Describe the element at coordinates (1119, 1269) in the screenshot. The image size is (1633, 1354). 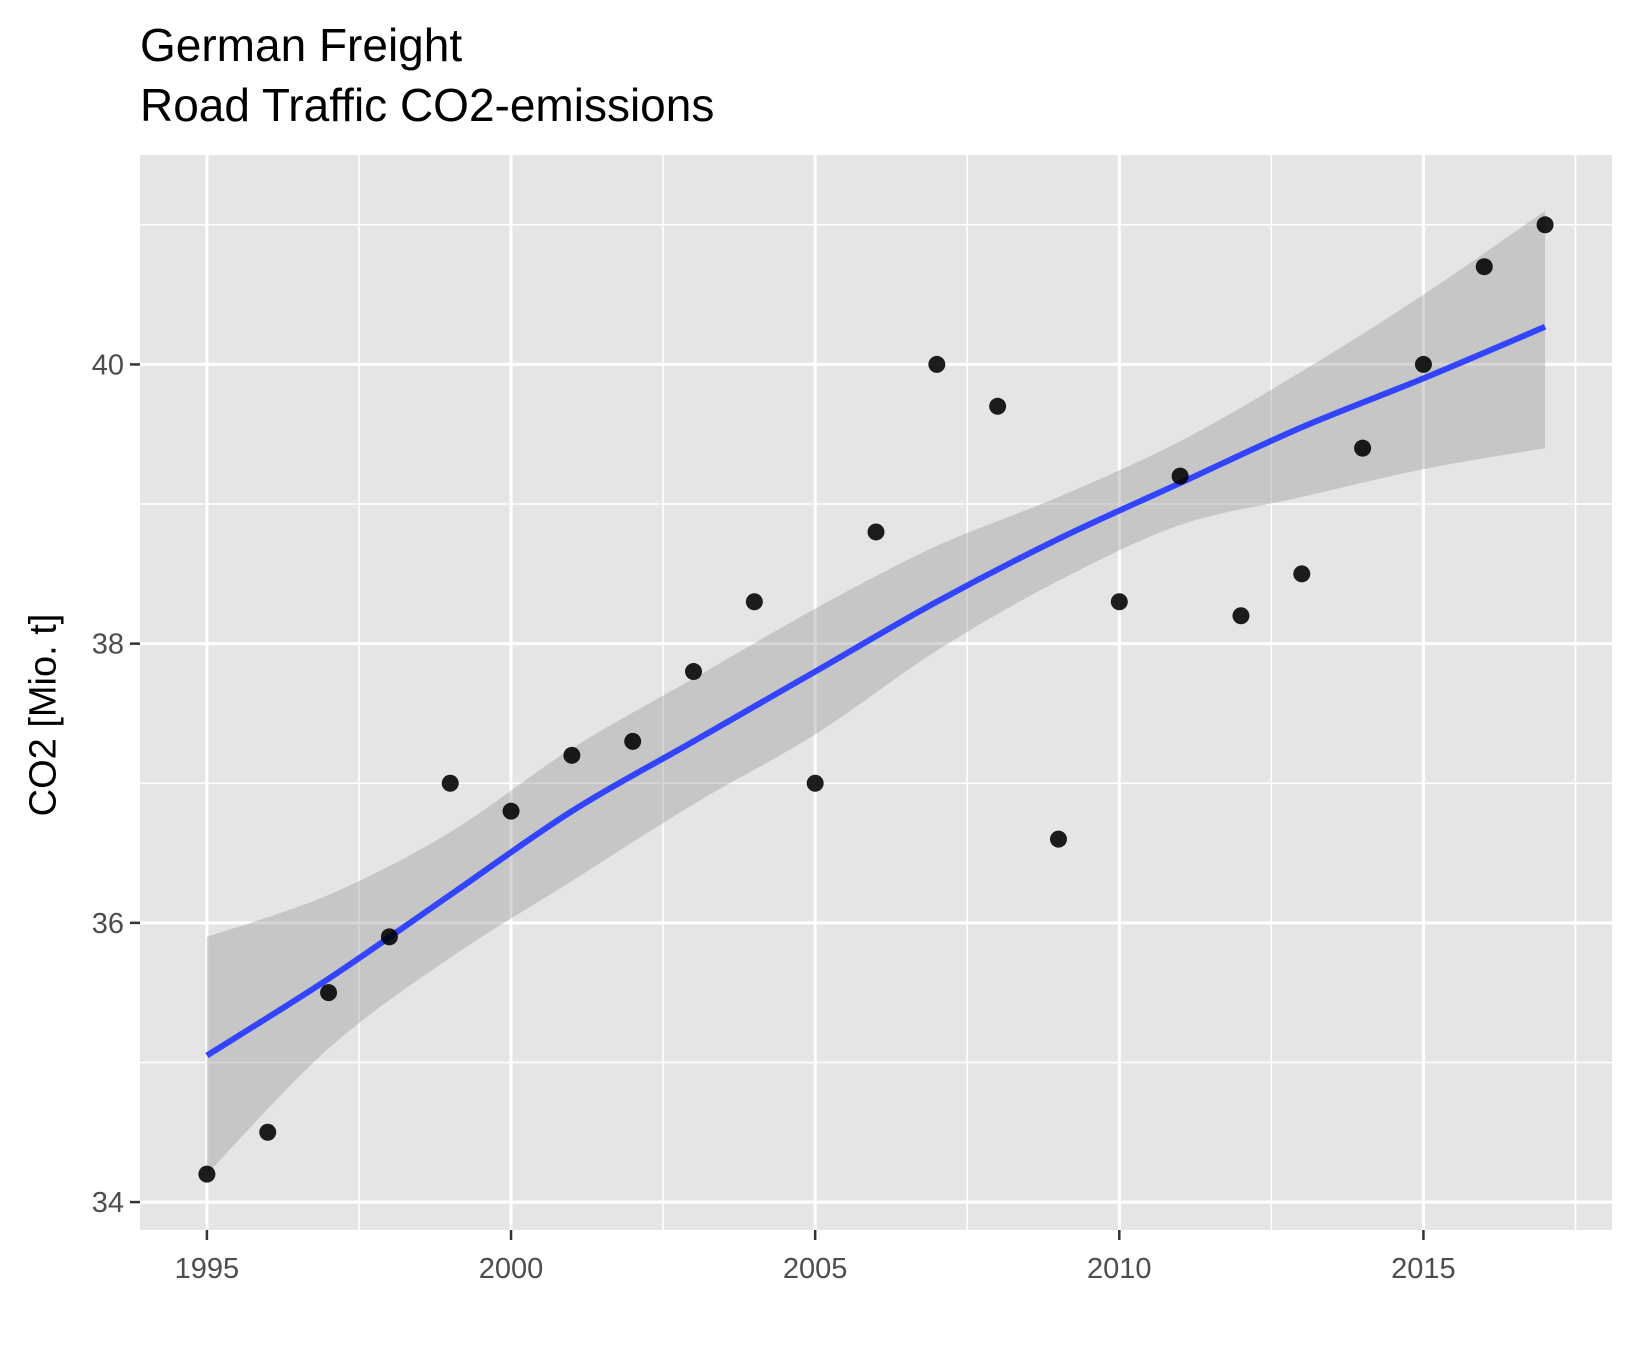
I see `x-tick-label: 2010` at that location.